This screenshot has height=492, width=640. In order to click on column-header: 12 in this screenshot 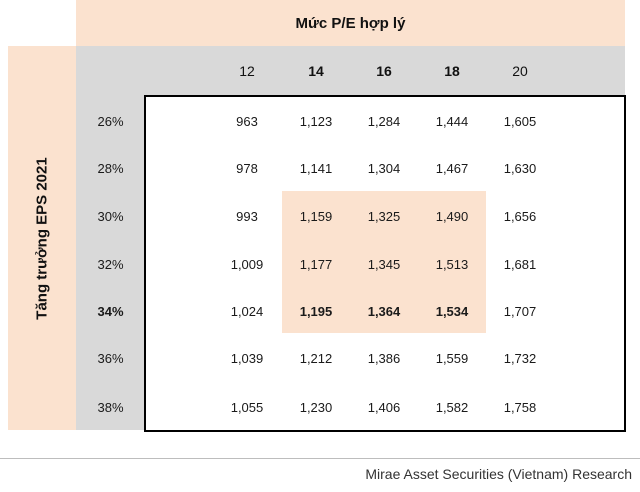, I will do `click(247, 70)`.